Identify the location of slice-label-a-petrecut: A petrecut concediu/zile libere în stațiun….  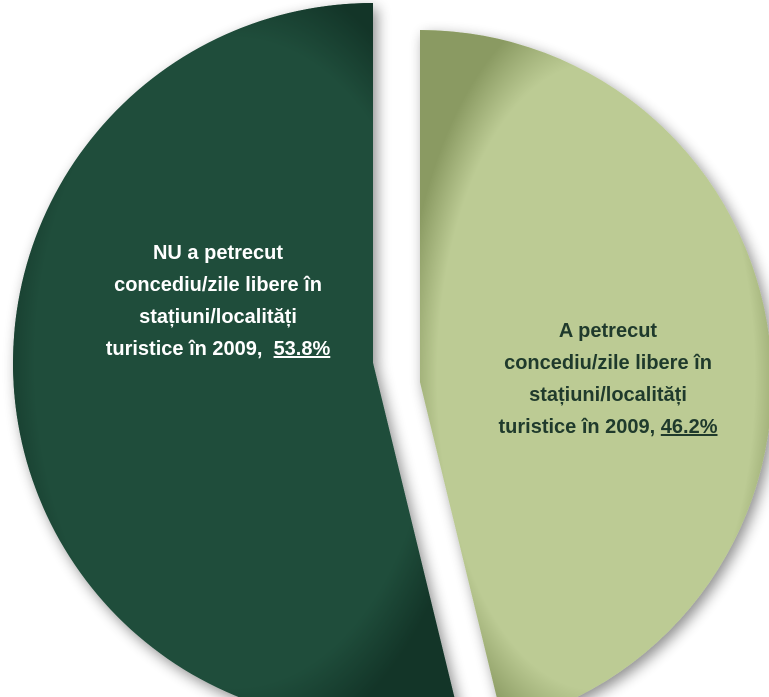
(607, 379).